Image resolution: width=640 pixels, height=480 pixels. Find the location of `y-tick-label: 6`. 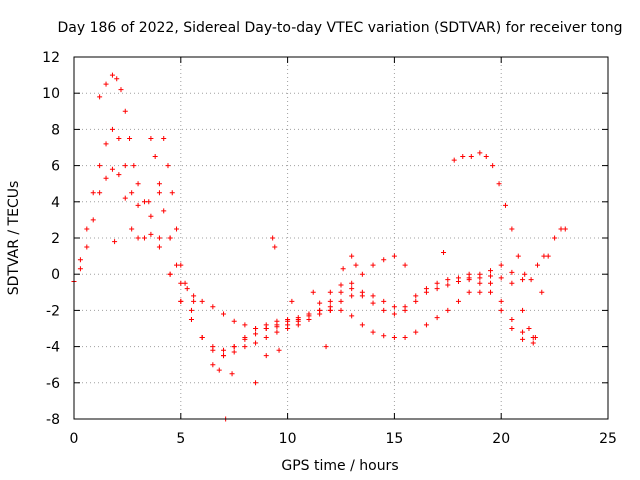

y-tick-label: 6 is located at coordinates (55, 167).